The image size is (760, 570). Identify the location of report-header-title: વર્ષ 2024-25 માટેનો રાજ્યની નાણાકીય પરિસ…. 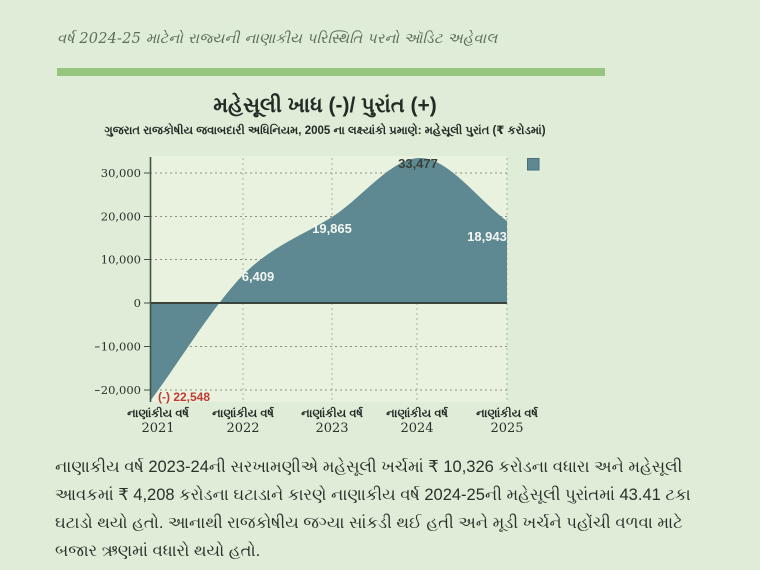
(277, 39).